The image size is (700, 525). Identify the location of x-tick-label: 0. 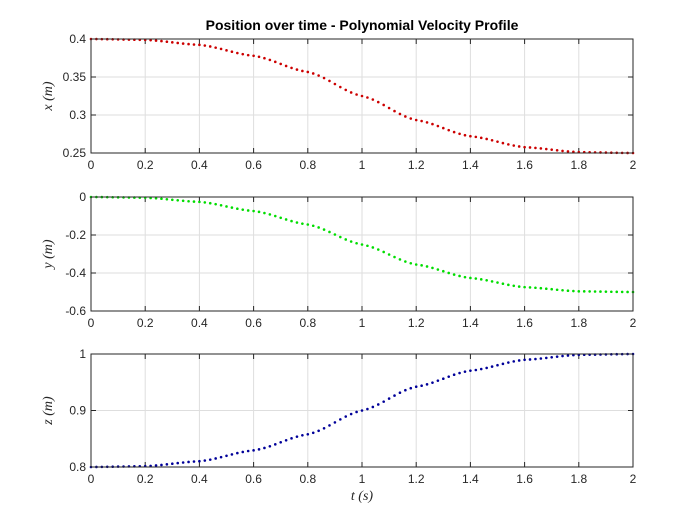
(91, 165).